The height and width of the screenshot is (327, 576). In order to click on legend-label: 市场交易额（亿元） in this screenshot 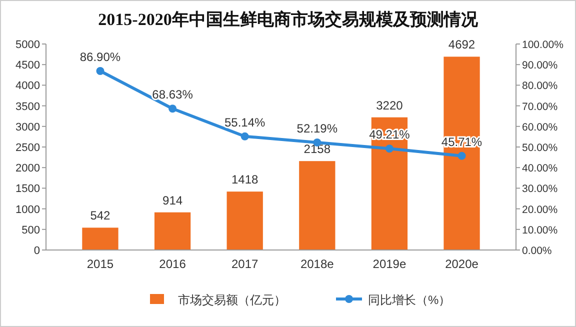, I will do `click(232, 300)`.